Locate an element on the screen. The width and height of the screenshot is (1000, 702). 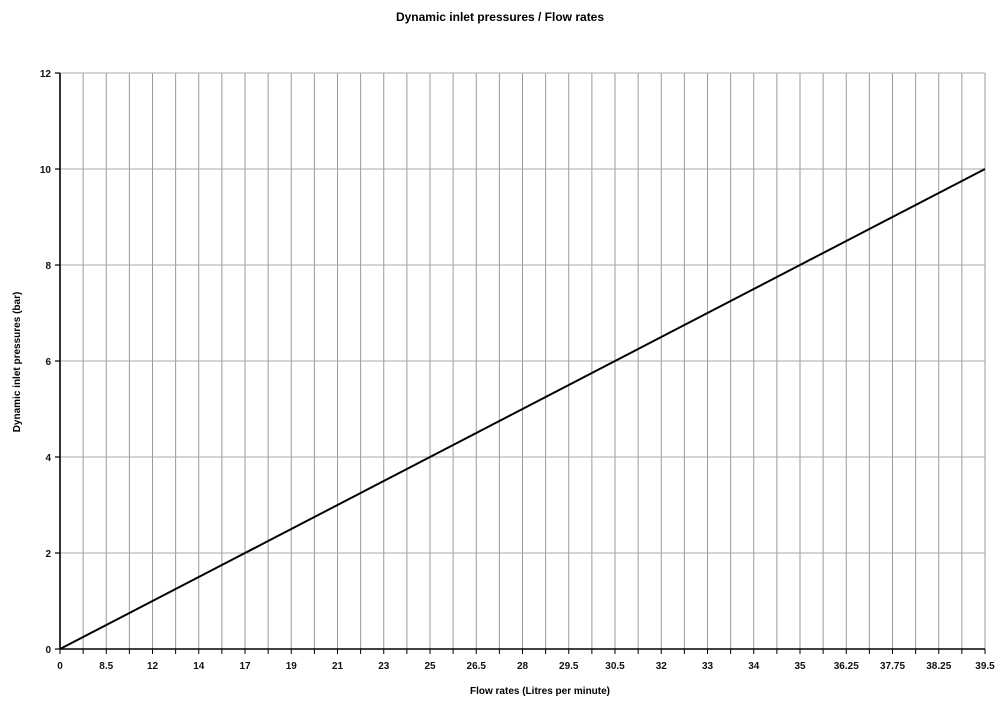
x-tick-label: 32 is located at coordinates (662, 666).